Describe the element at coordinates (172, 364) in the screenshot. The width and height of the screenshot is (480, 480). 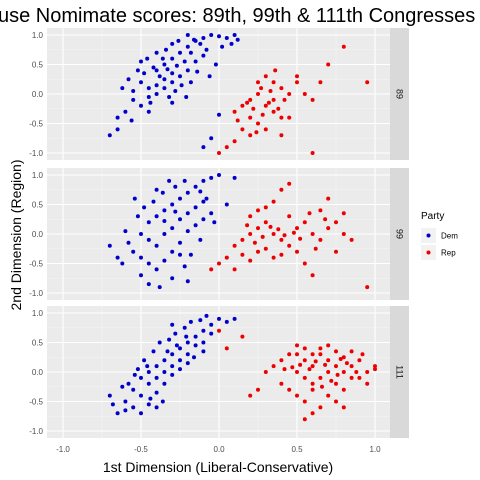
I see `series-dem` at that location.